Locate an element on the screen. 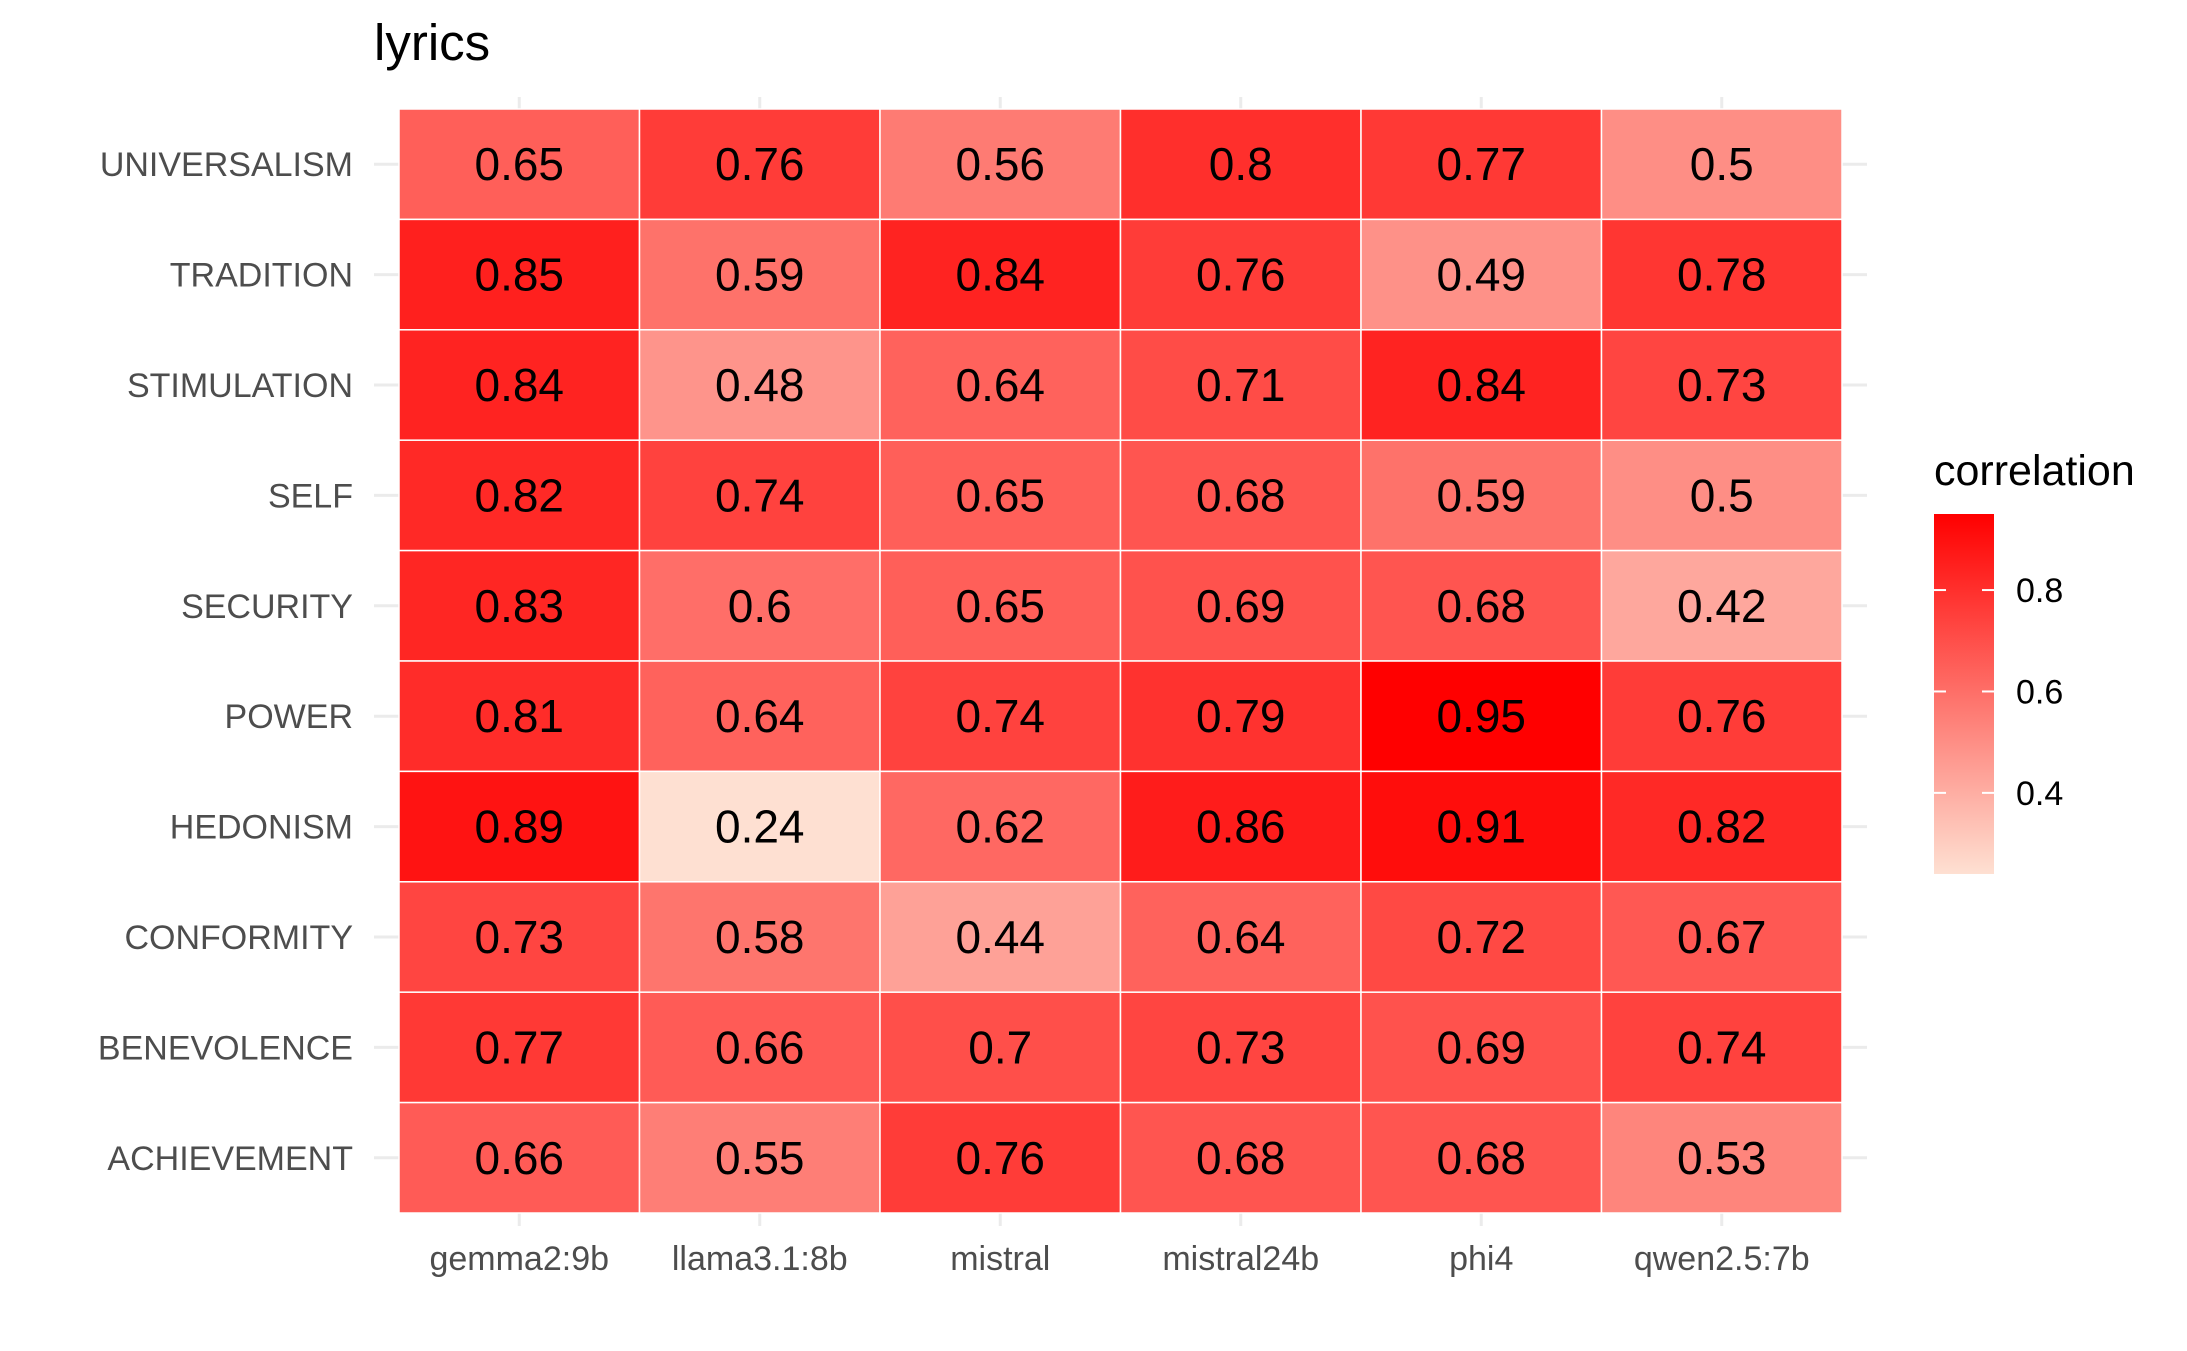 The height and width of the screenshot is (1351, 2187). x-tick-label: gemma2:9b is located at coordinates (519, 1259).